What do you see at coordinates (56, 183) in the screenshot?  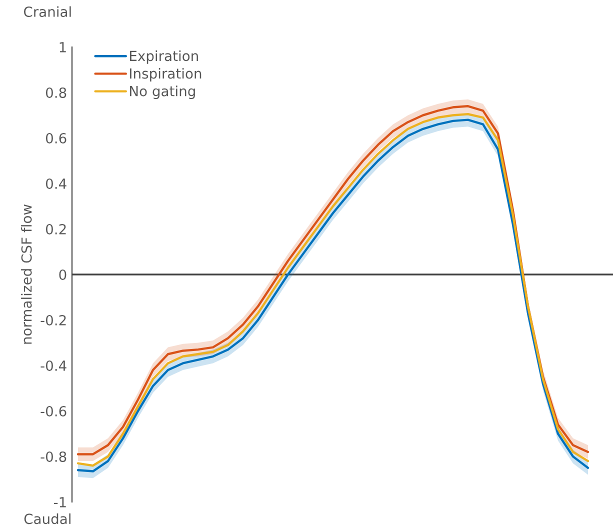 I see `y-tick-label: 0.4` at bounding box center [56, 183].